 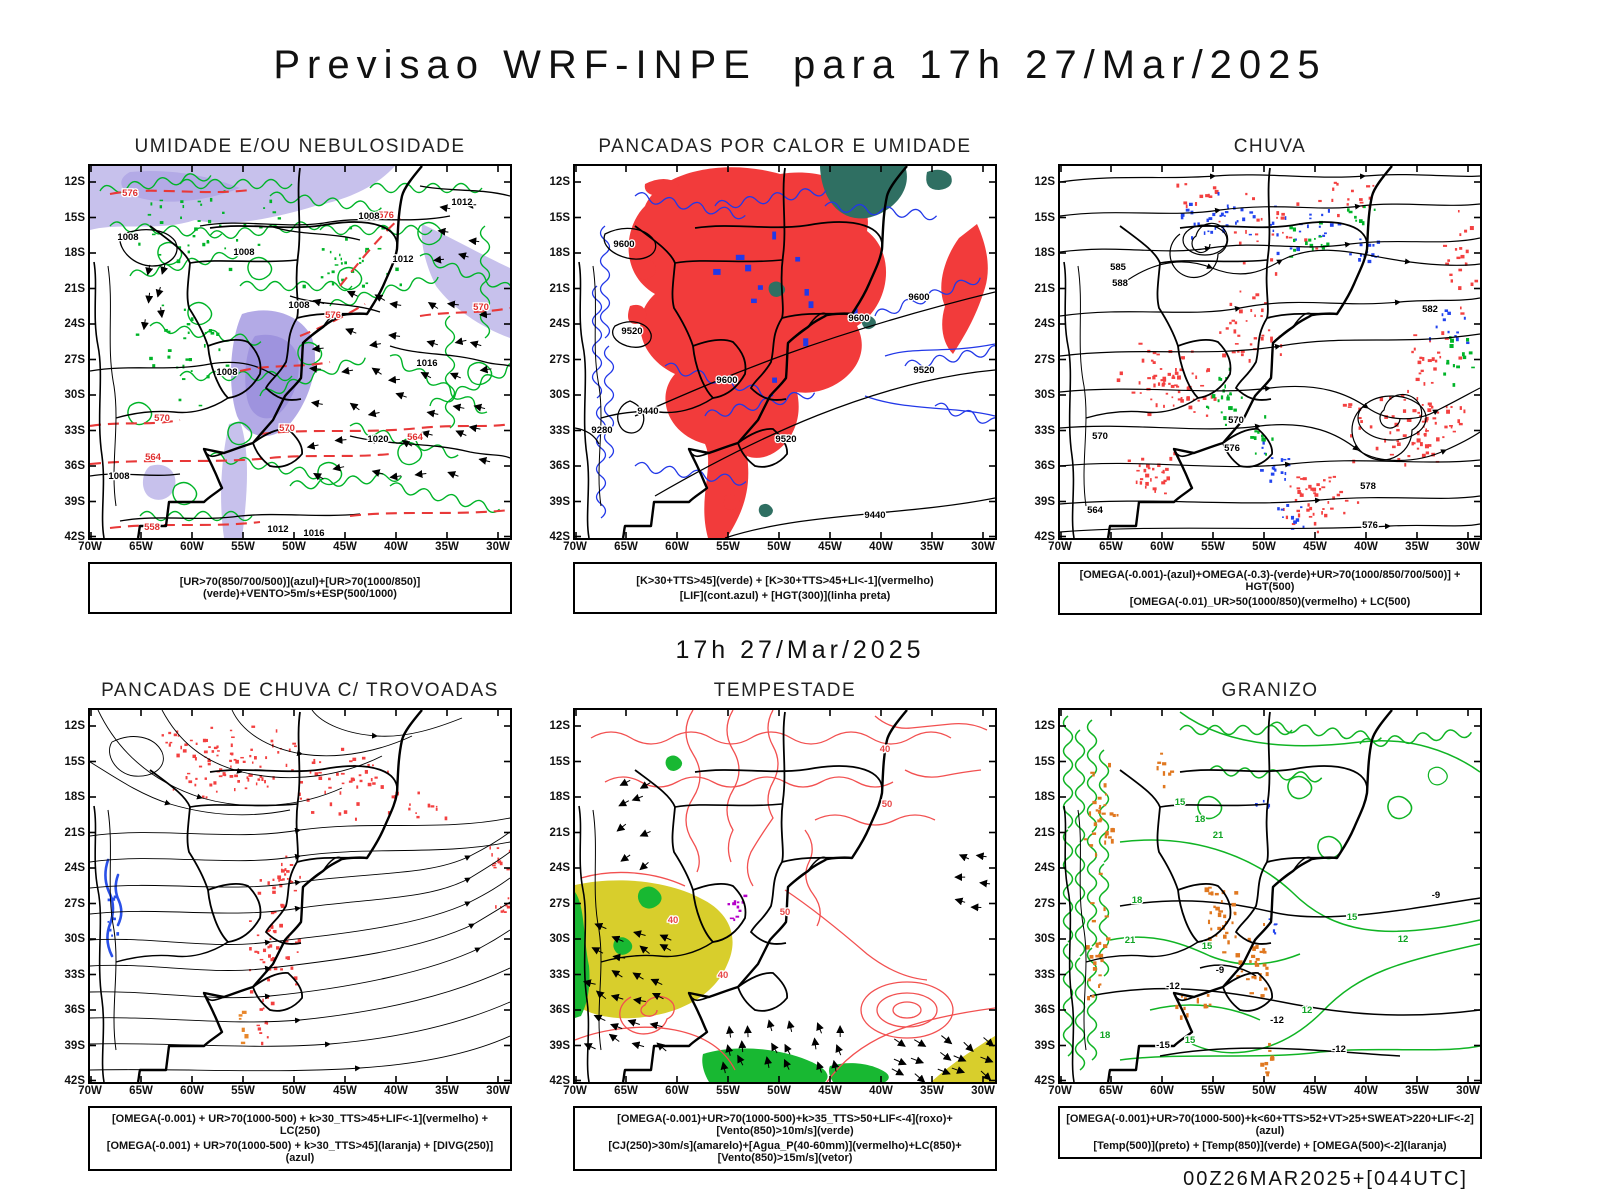 I want to click on lat-tick-label: 18S, so click(x=559, y=253).